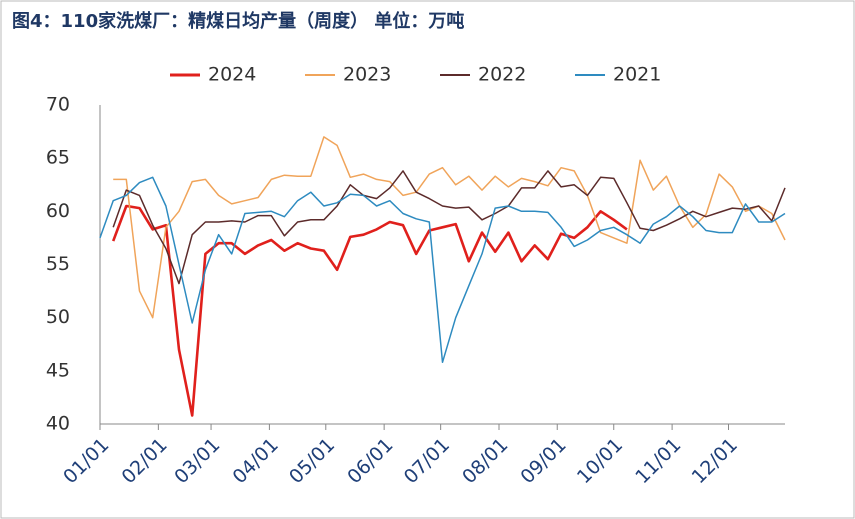 The width and height of the screenshot is (855, 519). Describe the element at coordinates (367, 75) in the screenshot. I see `legend-label: 2023` at that location.